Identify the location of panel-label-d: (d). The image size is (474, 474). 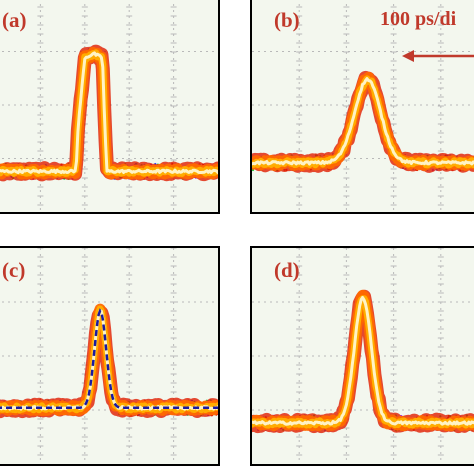
(287, 270).